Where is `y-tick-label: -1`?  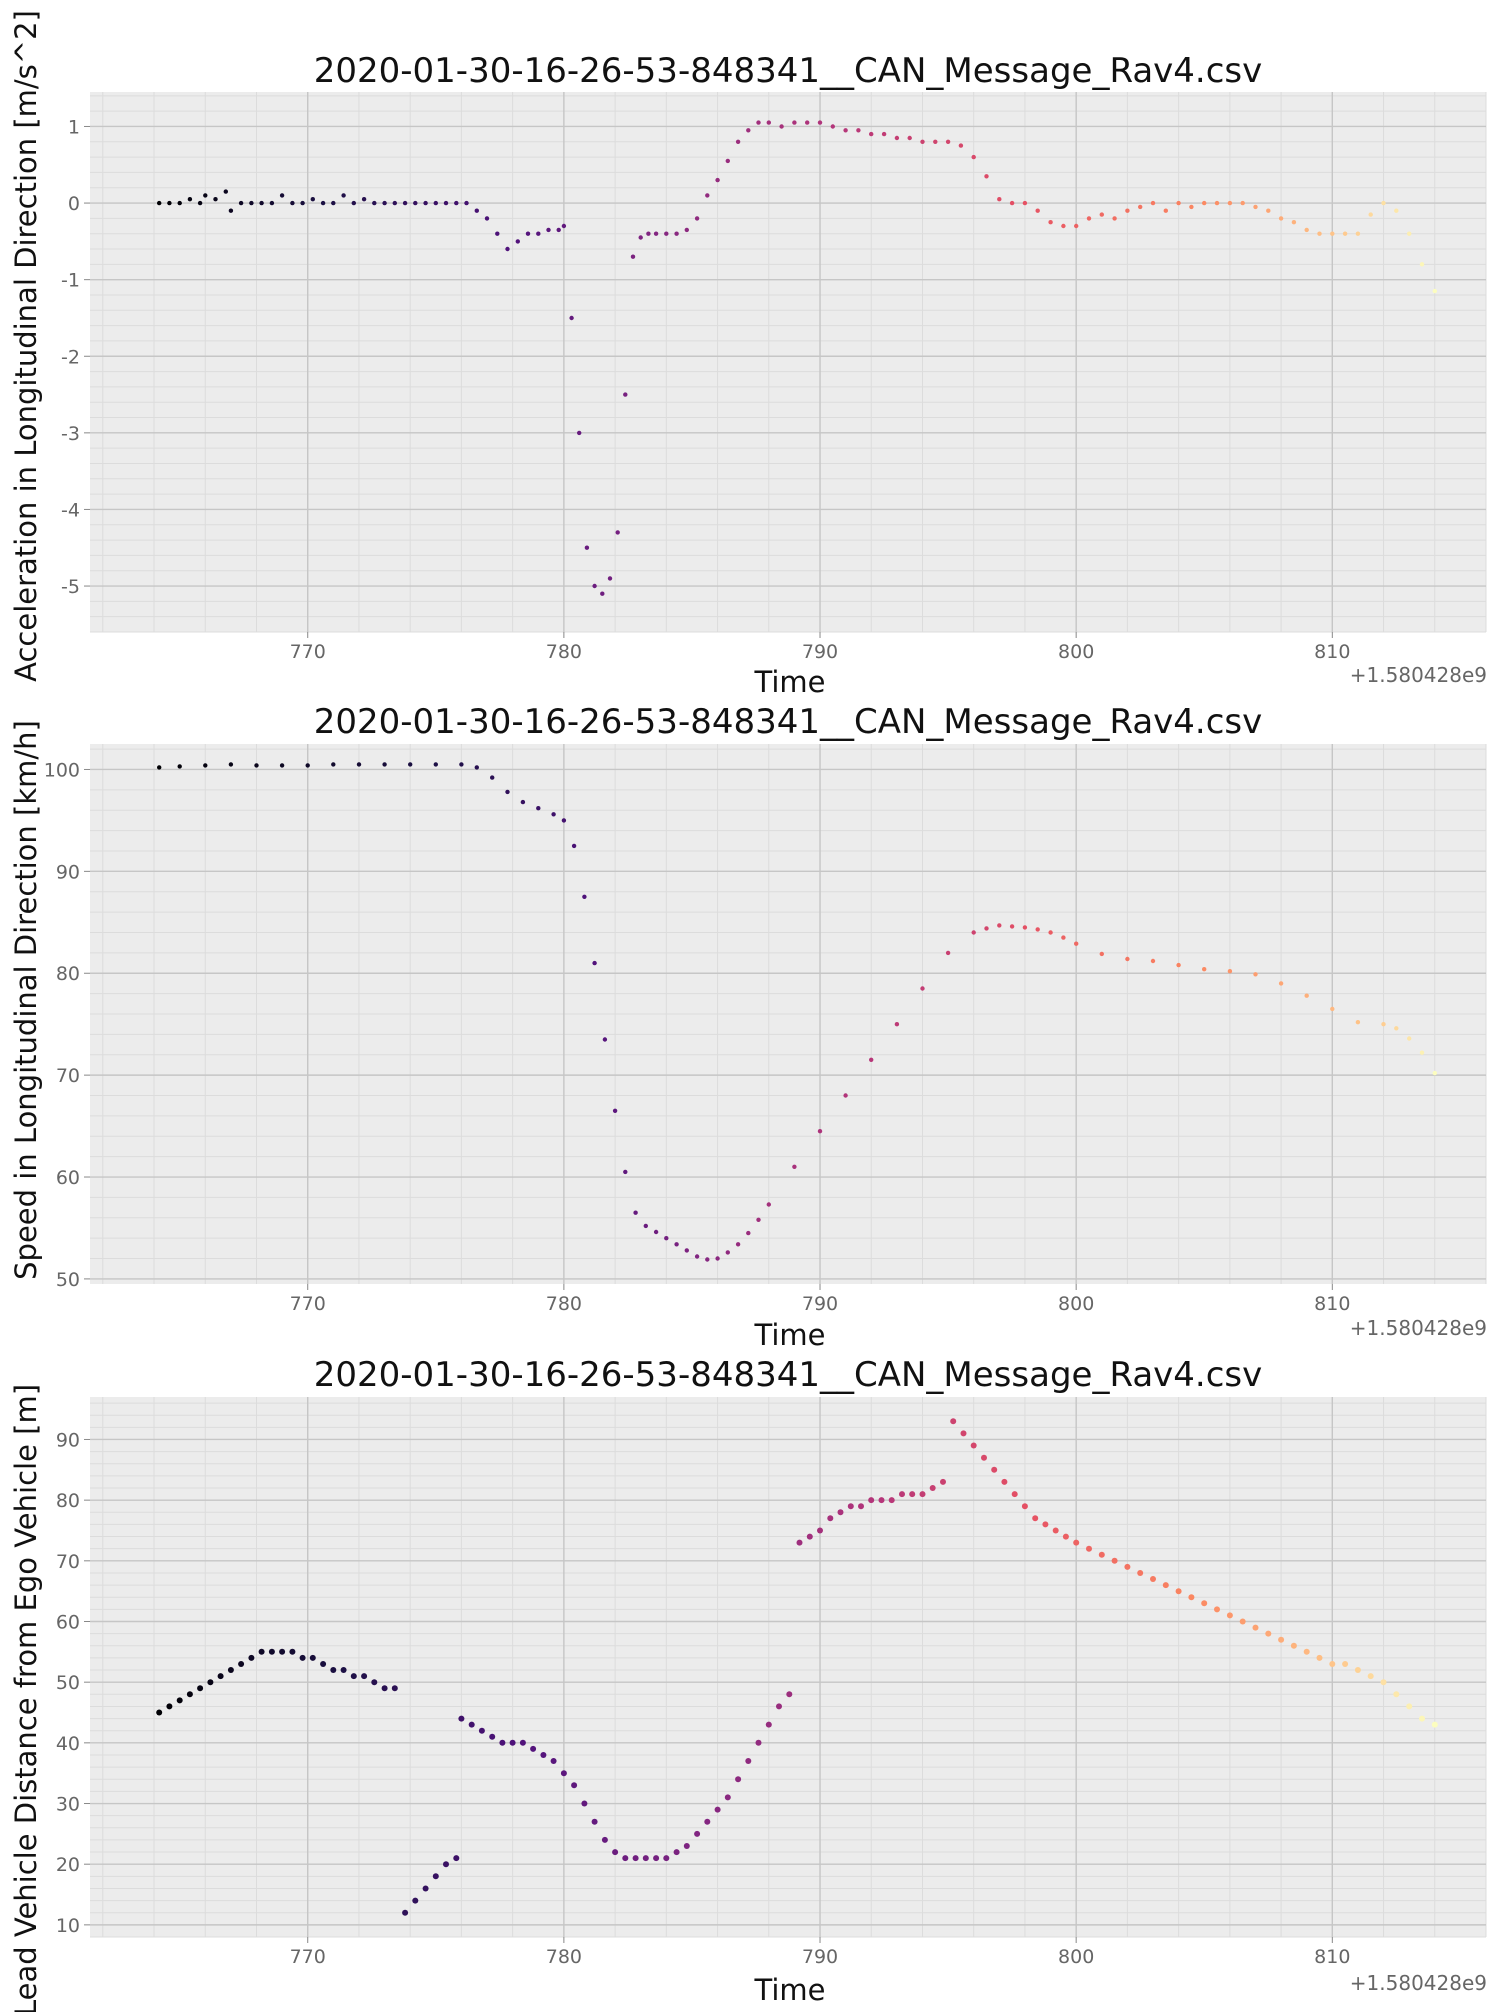
y-tick-label: -1 is located at coordinates (70, 281).